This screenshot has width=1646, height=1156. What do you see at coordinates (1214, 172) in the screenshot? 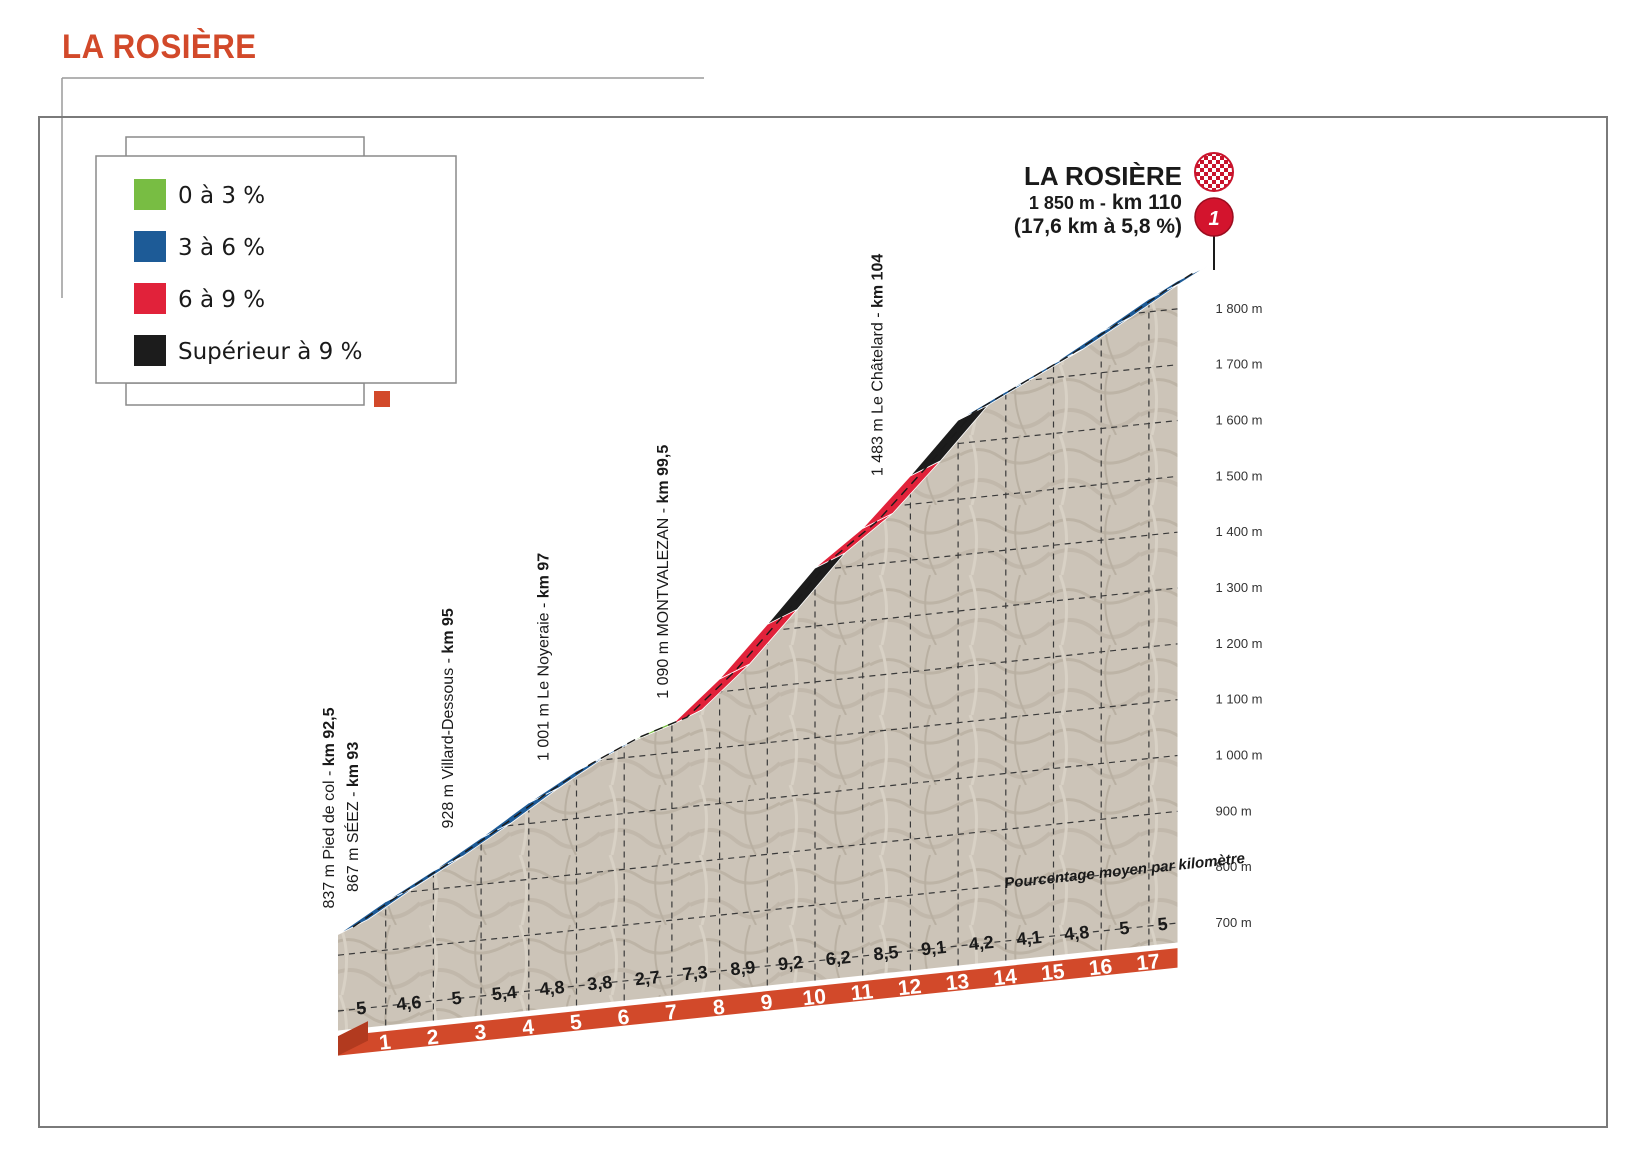
I see `checkered-flag-icon` at bounding box center [1214, 172].